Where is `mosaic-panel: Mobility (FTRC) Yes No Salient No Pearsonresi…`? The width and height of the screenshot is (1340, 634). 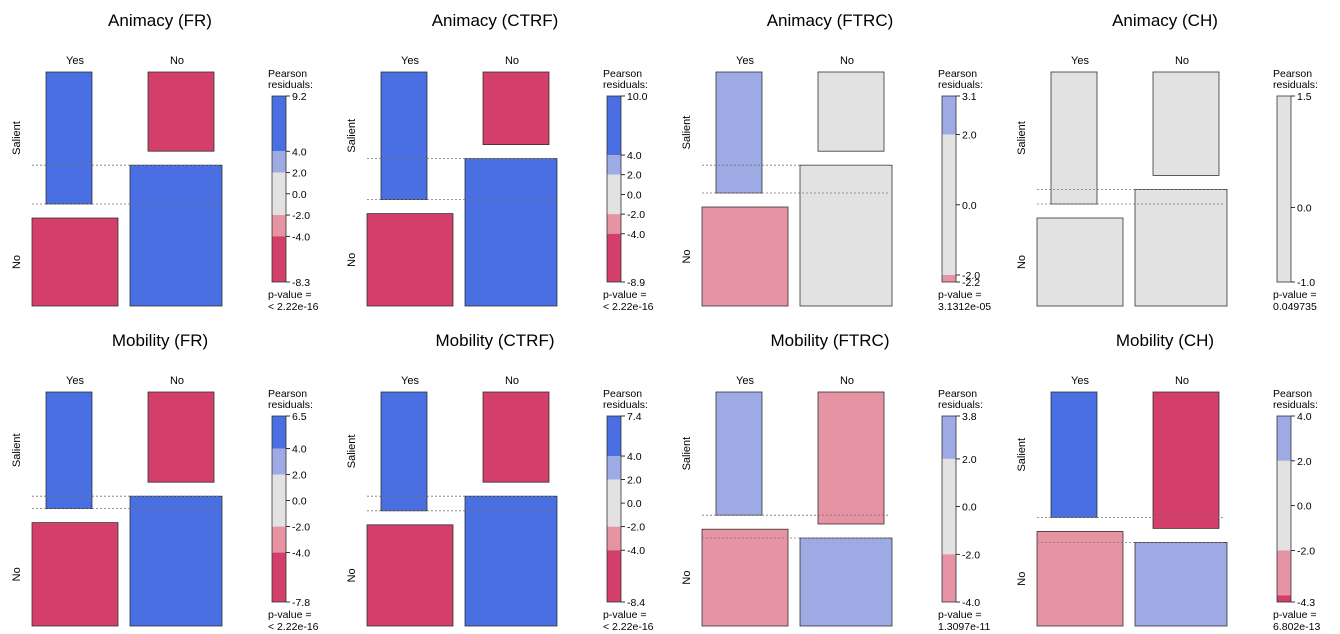 mosaic-panel: Mobility (FTRC) Yes No Salient No Pearsonresi… is located at coordinates (836, 482).